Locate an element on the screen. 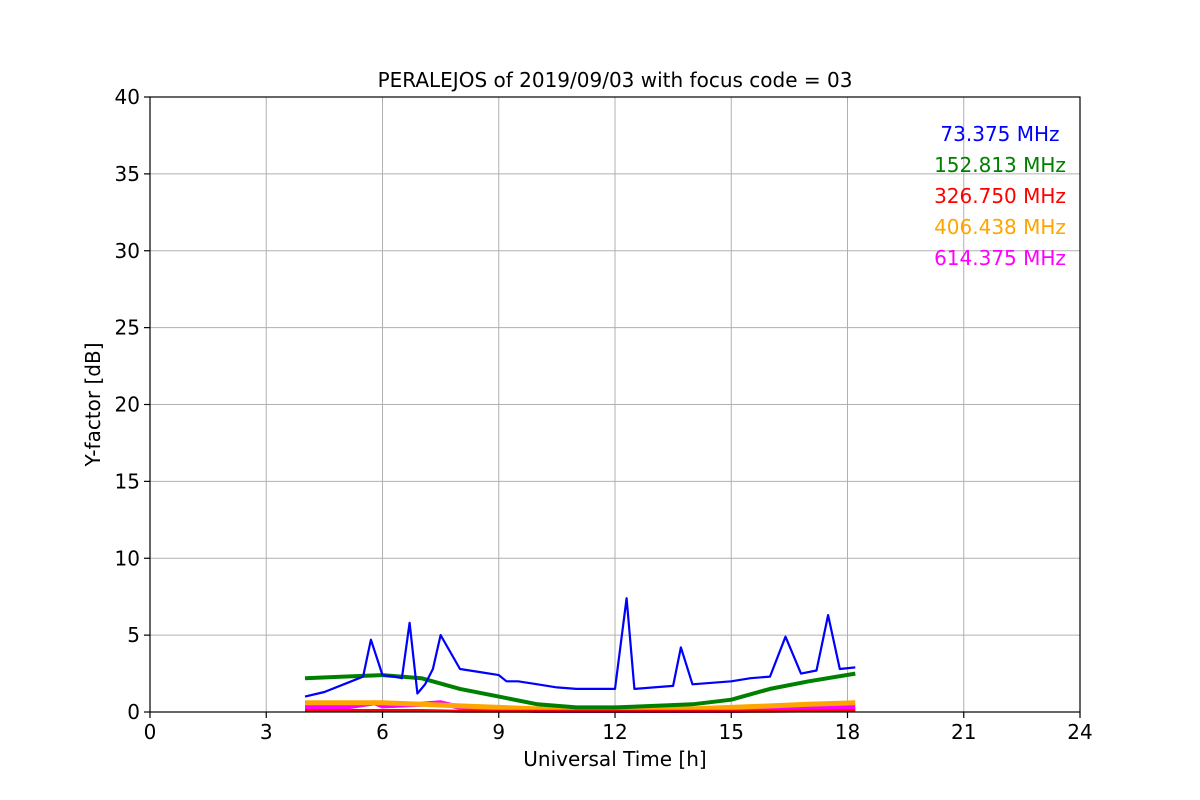 This screenshot has height=800, width=1200. y-axis-label: Y-factor [dB] is located at coordinates (93, 404).